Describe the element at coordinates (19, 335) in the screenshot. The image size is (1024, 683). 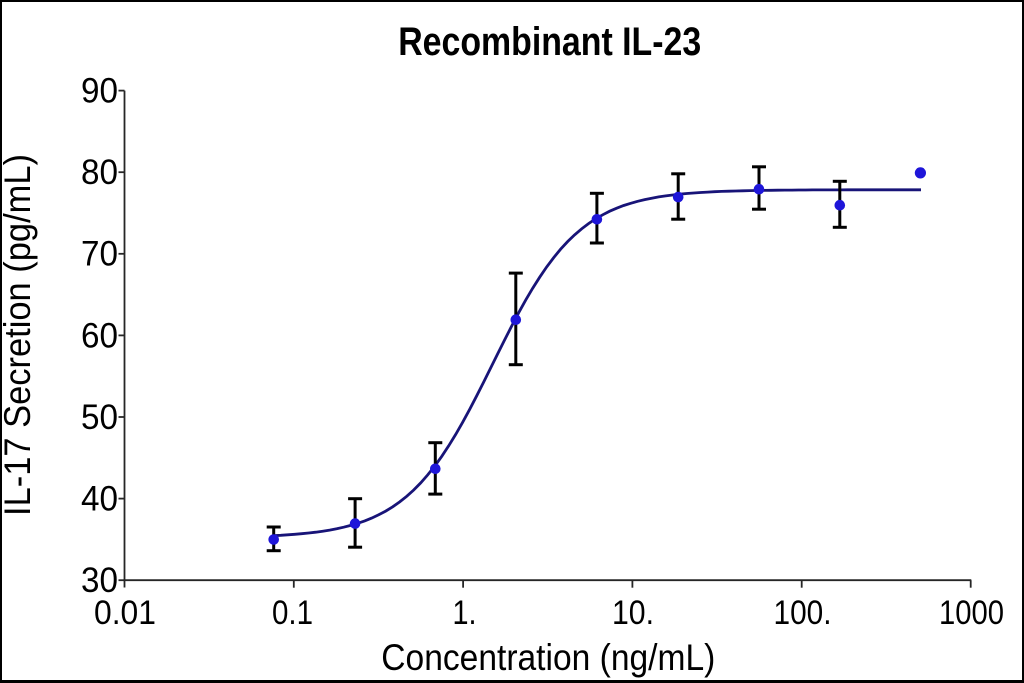
I see `svg-text: IL-17 Secretion (pg/mL)` at that location.